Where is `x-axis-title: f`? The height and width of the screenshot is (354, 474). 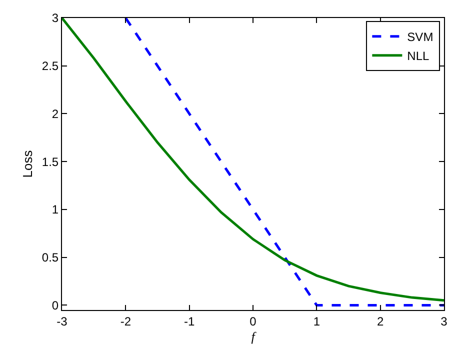 x-axis-title: f is located at coordinates (254, 336).